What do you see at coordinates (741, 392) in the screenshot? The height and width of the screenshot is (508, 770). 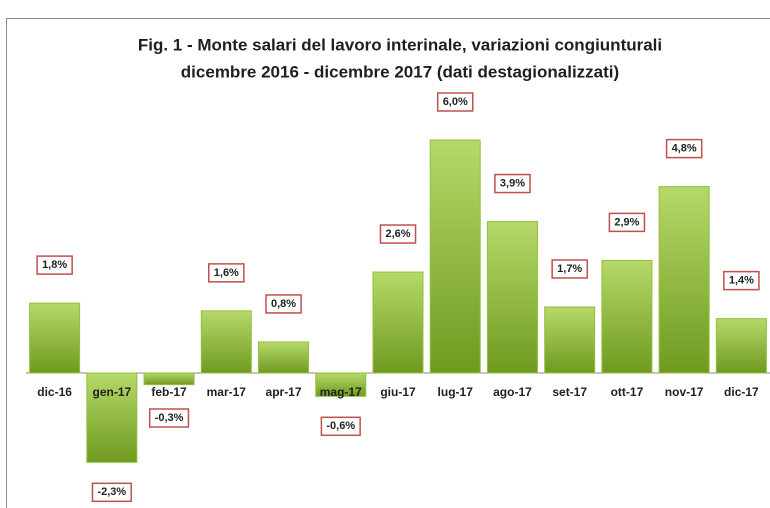 I see `x-tick-label: dic-17` at bounding box center [741, 392].